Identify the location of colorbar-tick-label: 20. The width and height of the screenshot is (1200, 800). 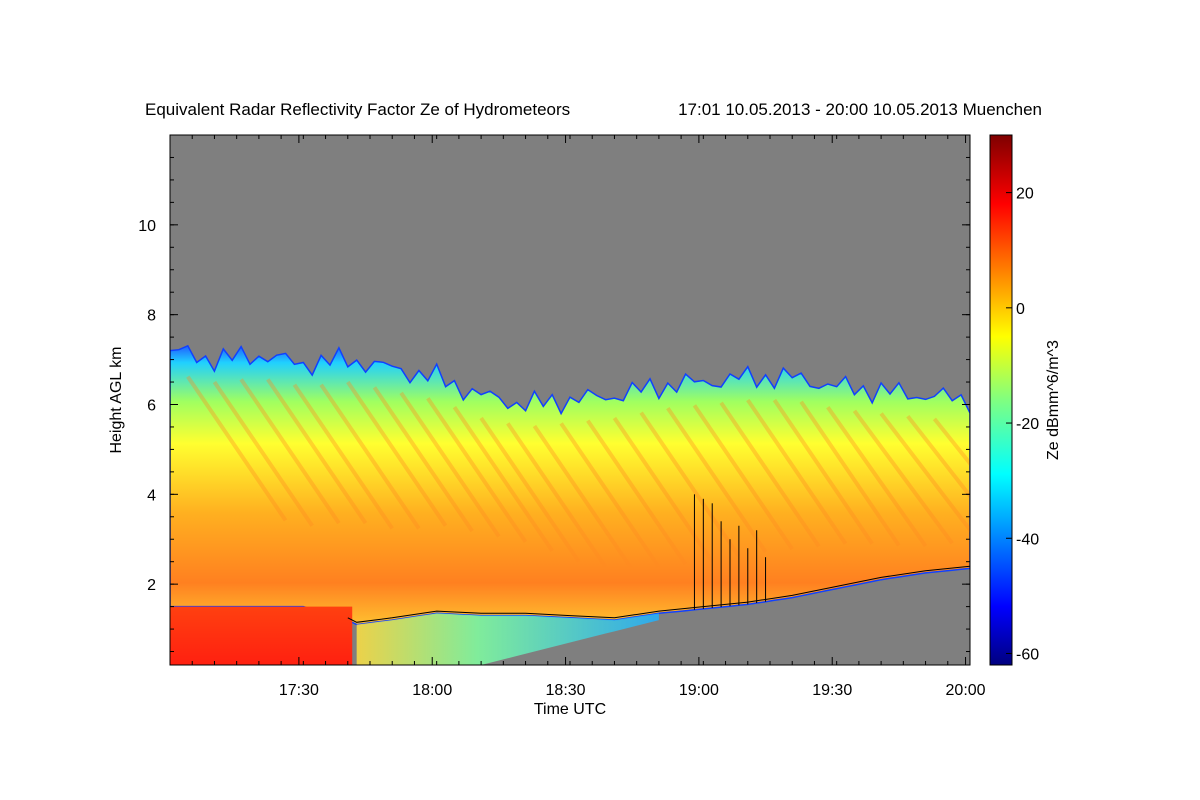
(1025, 194).